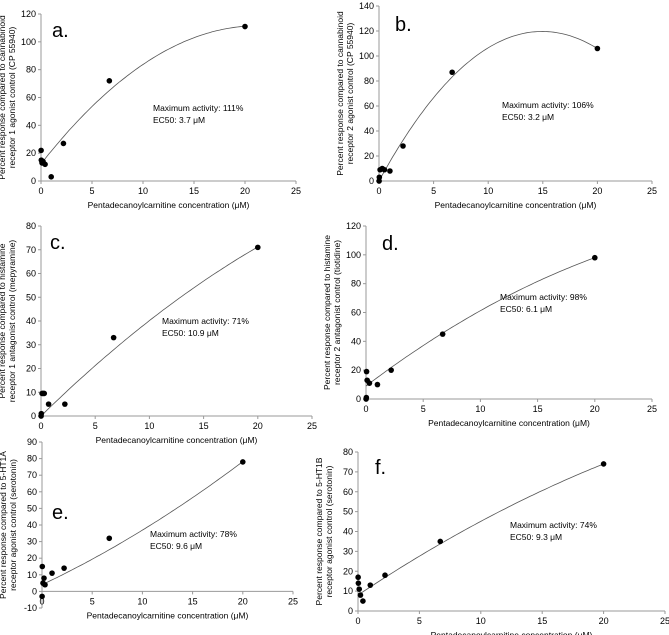 The width and height of the screenshot is (669, 635). What do you see at coordinates (548, 105) in the screenshot?
I see `annotation-line: Maximum activity: 106%` at bounding box center [548, 105].